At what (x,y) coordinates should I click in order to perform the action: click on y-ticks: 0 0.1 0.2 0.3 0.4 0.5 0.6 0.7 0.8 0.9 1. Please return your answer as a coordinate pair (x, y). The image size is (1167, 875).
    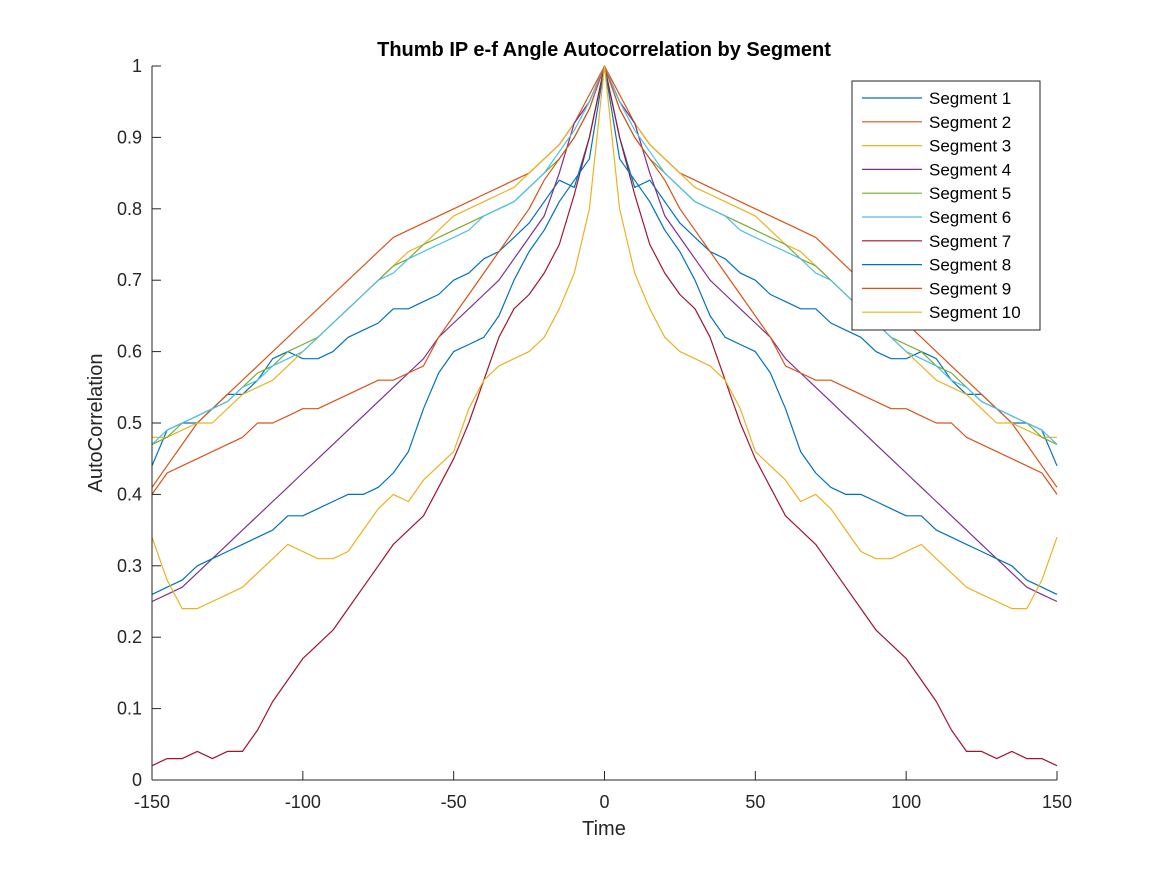
    Looking at the image, I should click on (139, 423).